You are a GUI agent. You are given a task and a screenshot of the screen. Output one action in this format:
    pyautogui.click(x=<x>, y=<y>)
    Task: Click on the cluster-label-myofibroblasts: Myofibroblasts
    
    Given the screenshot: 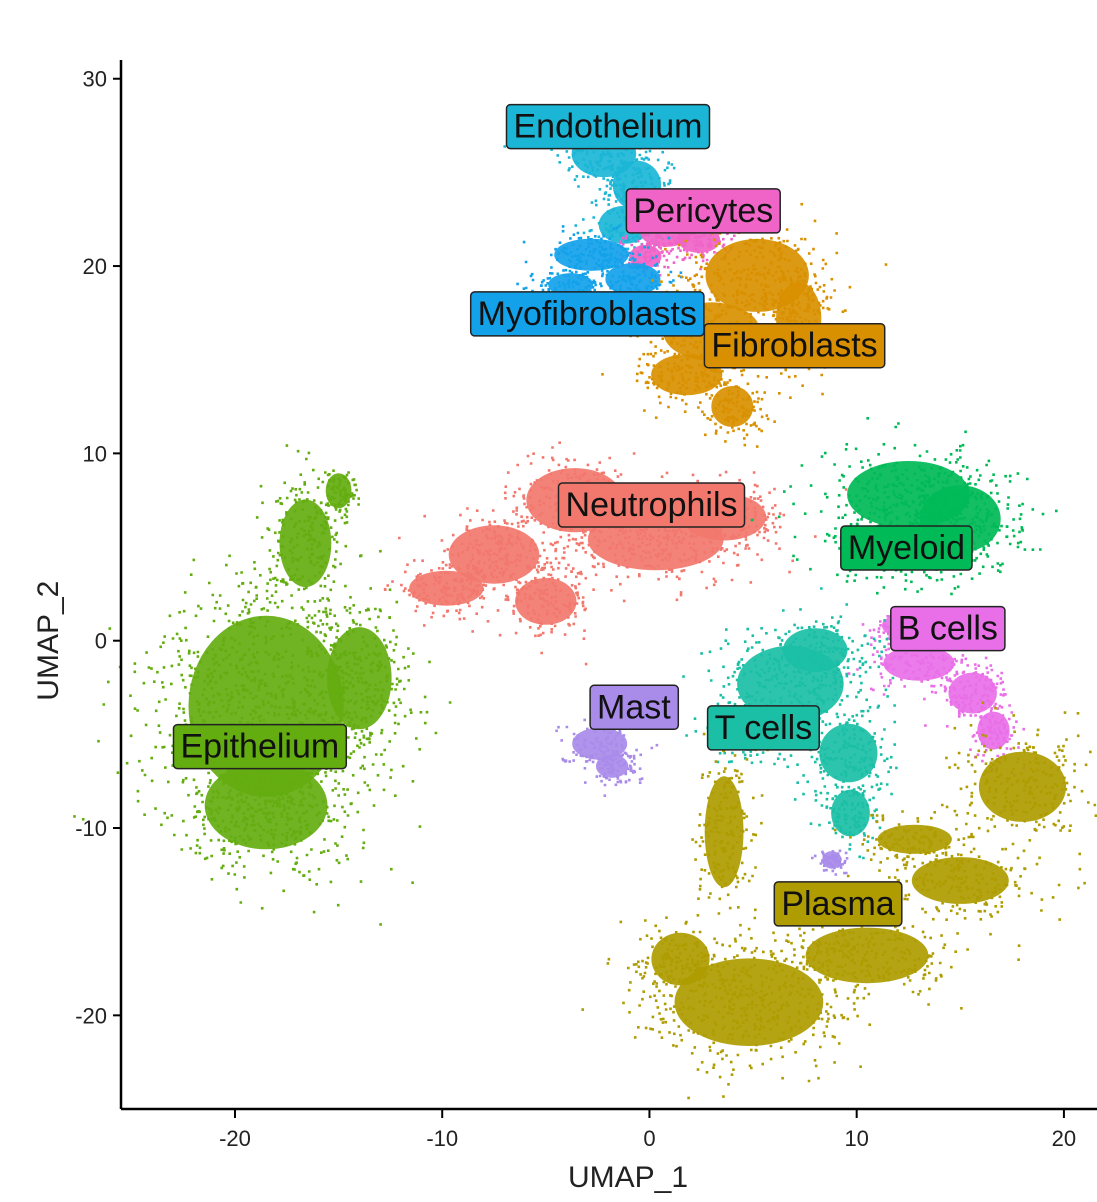 What is the action you would take?
    pyautogui.click(x=587, y=314)
    